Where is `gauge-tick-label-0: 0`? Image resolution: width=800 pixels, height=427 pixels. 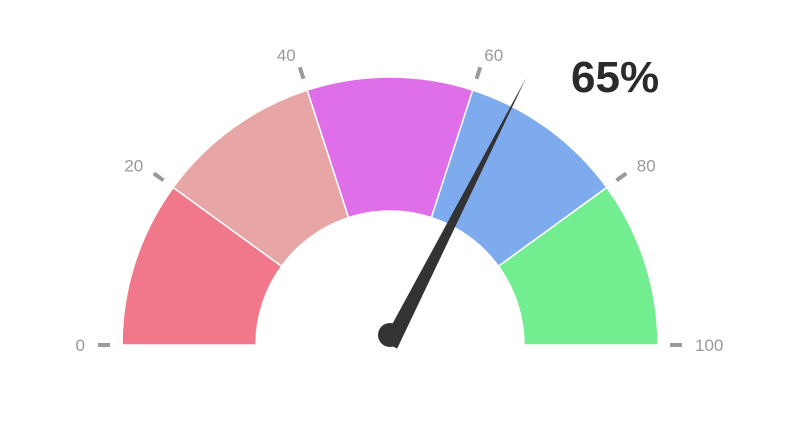 gauge-tick-label-0: 0 is located at coordinates (80, 345).